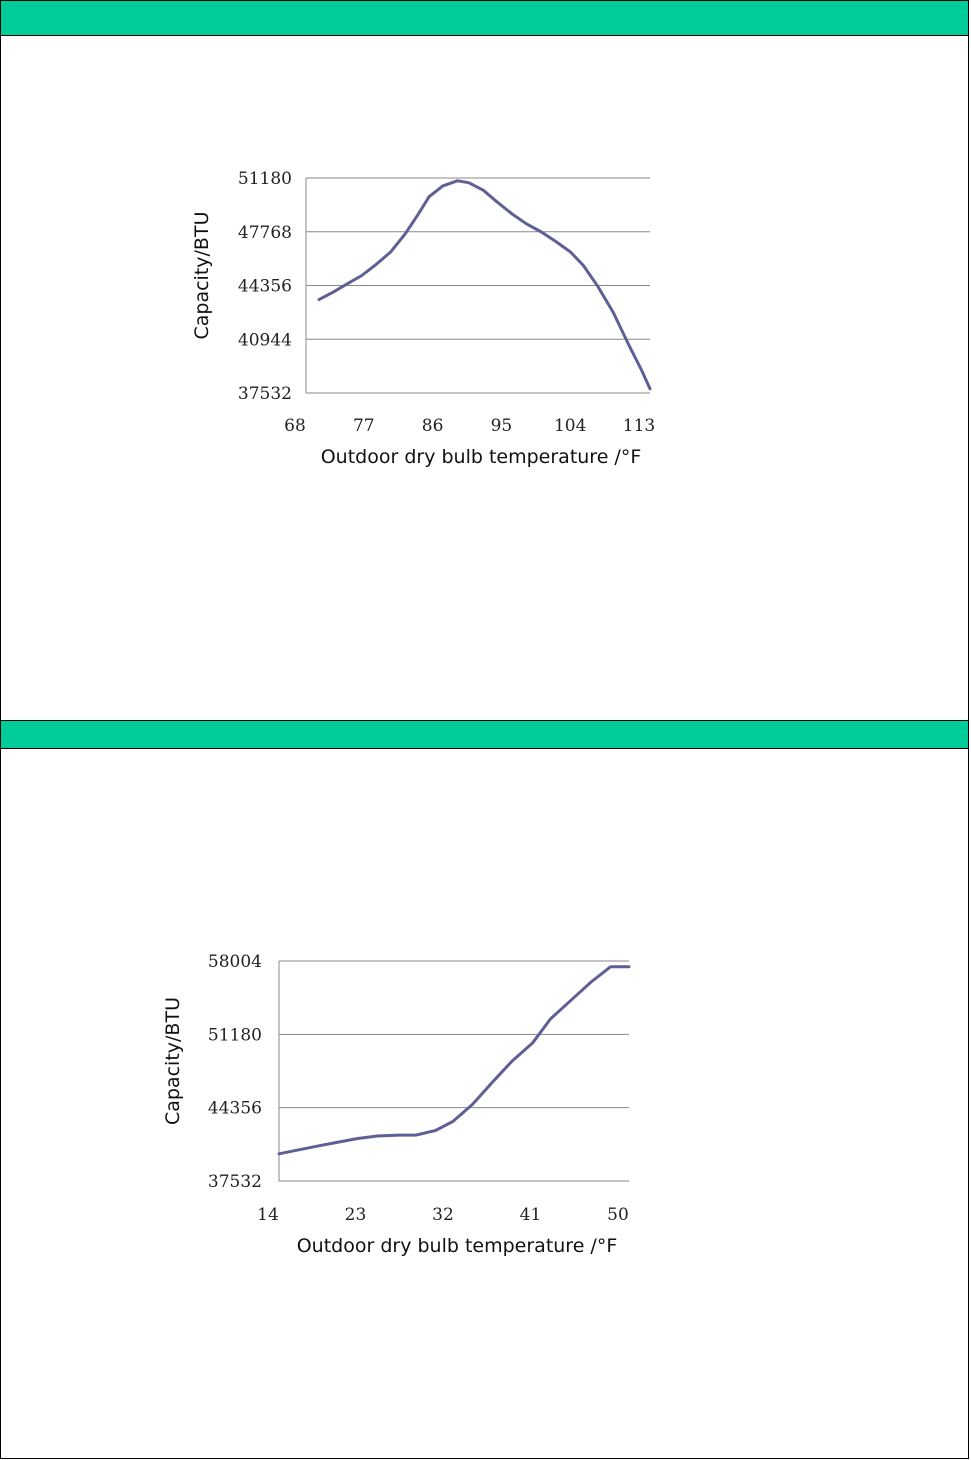 Image resolution: width=971 pixels, height=1460 pixels. I want to click on x-tick-label: 41, so click(531, 1215).